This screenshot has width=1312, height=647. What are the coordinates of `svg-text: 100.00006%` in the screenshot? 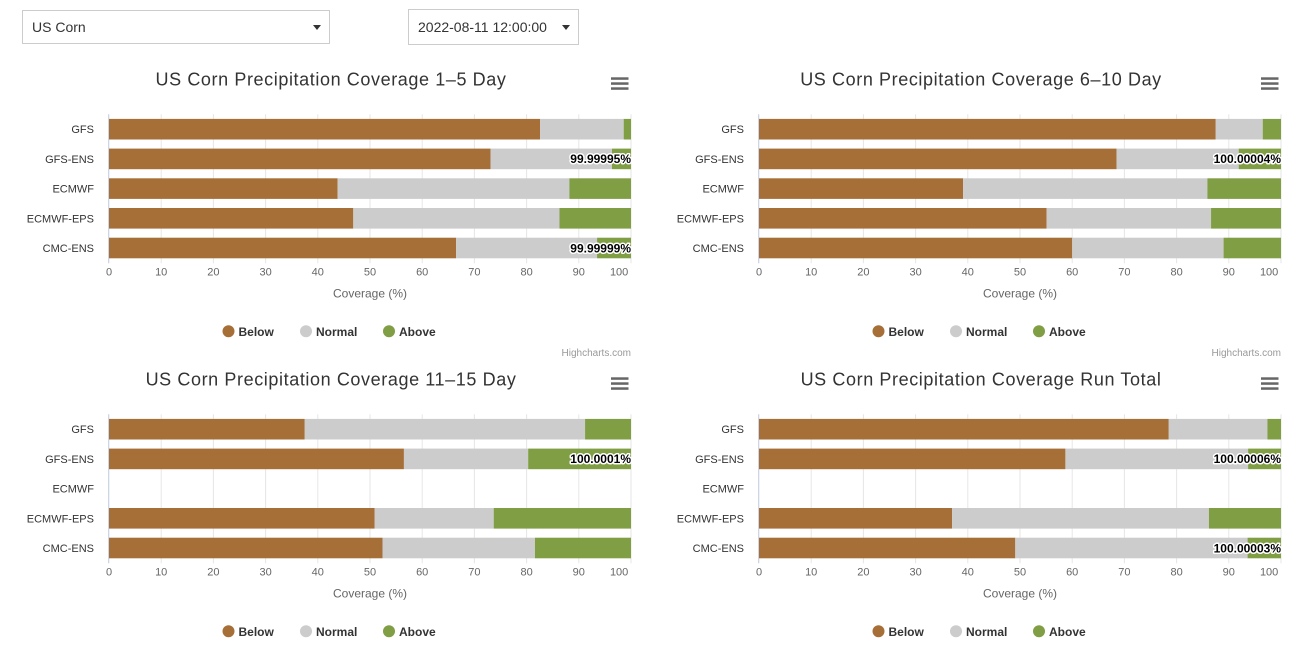 It's located at (1248, 459).